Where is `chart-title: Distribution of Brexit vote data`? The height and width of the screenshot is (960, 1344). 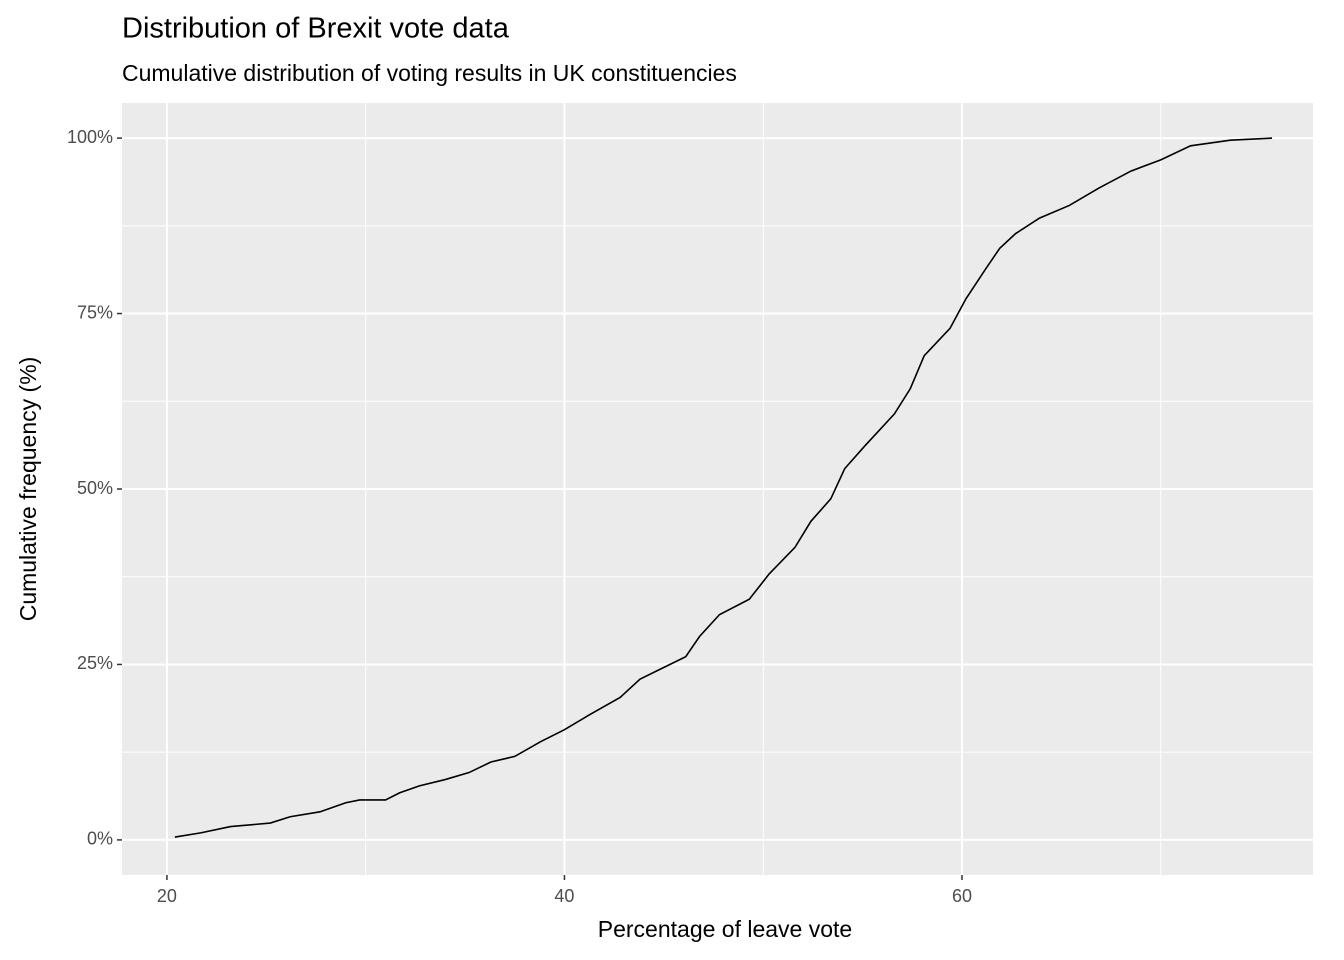
chart-title: Distribution of Brexit vote data is located at coordinates (316, 29).